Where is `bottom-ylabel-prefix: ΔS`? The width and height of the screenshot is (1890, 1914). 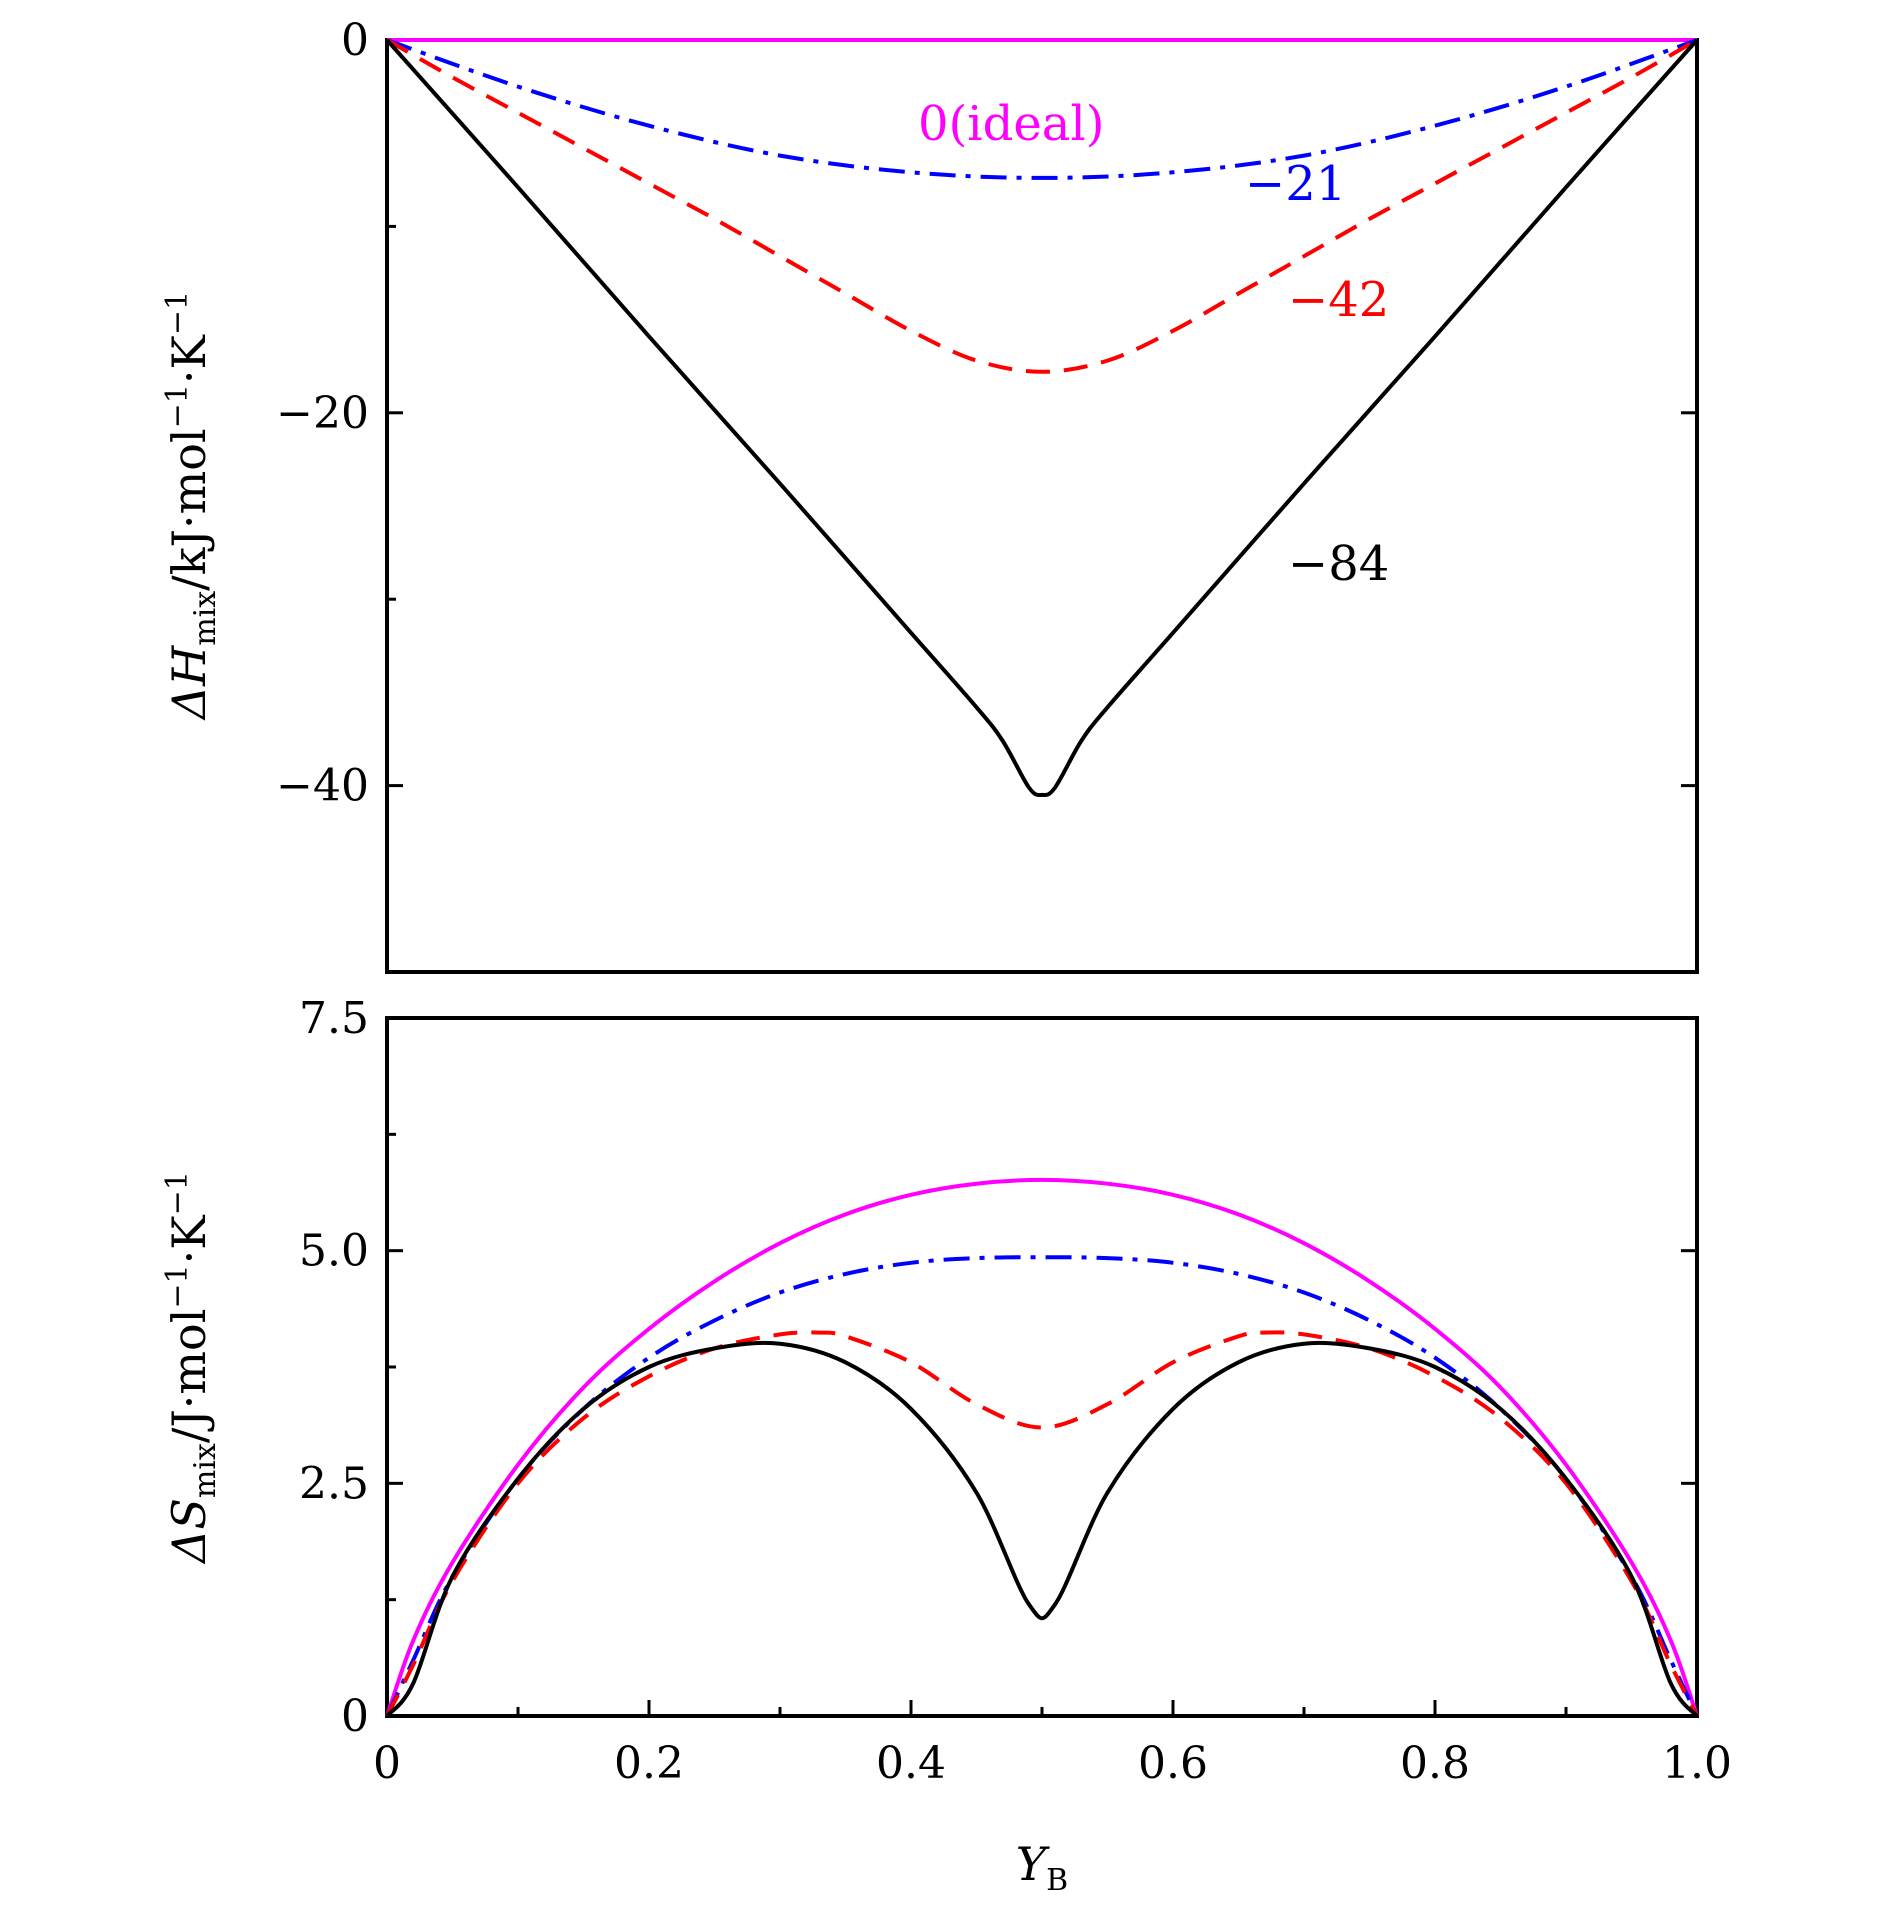 bottom-ylabel-prefix: ΔS is located at coordinates (189, 1531).